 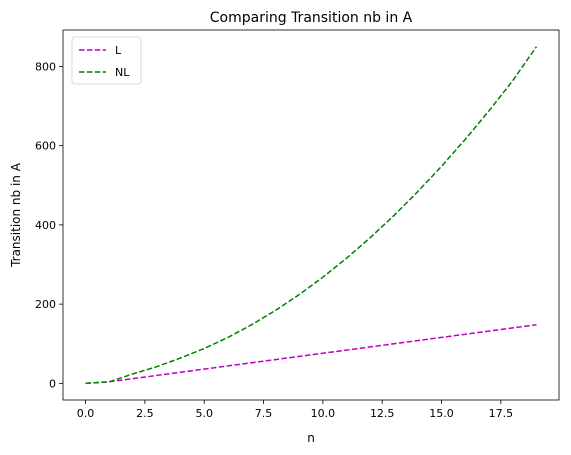 I want to click on y-tick-label: 0, so click(x=52, y=383).